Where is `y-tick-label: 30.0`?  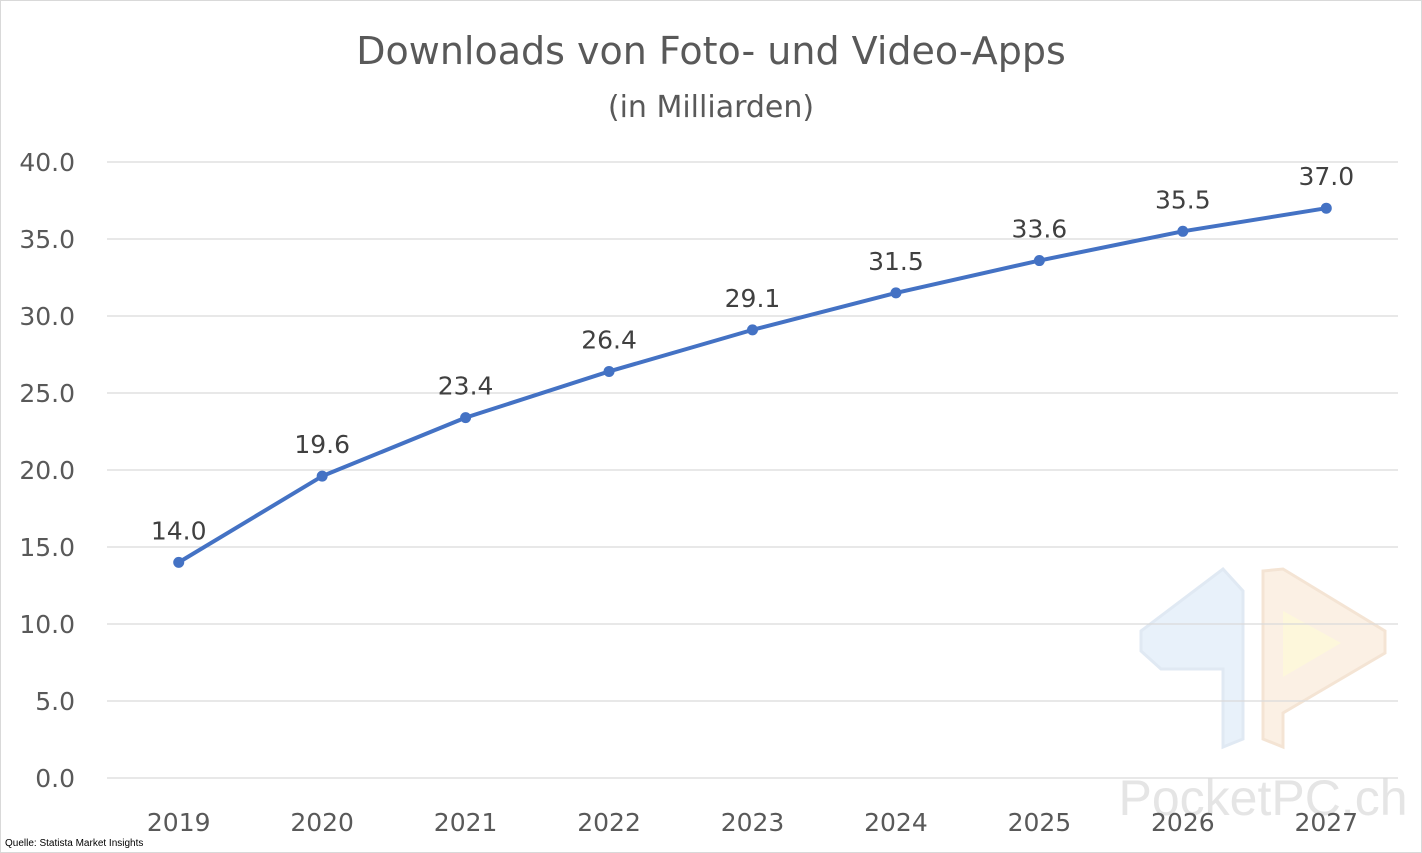
y-tick-label: 30.0 is located at coordinates (47, 316).